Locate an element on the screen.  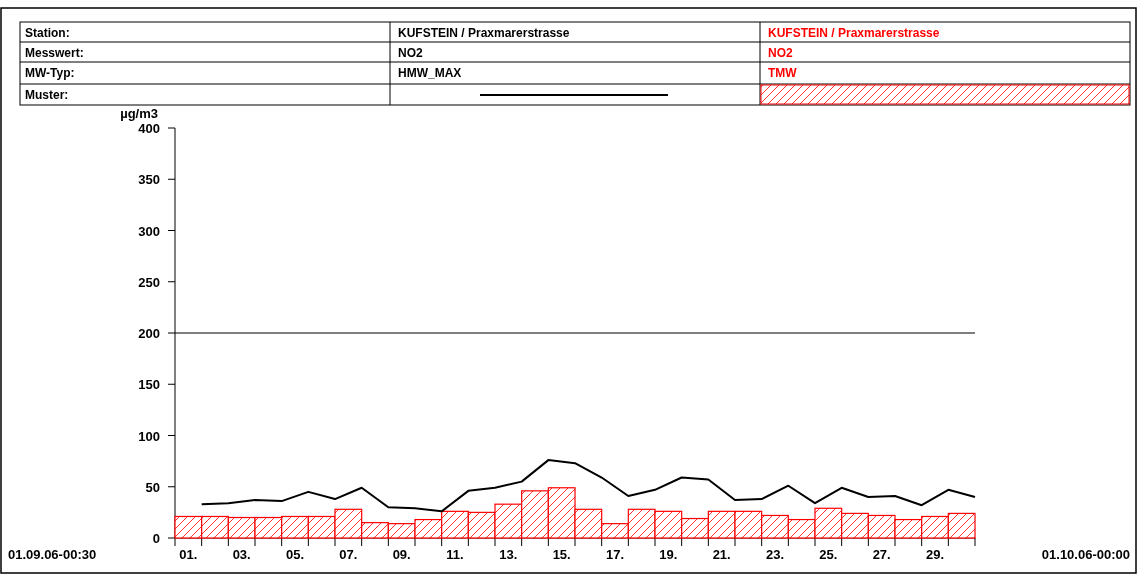
x-tick-label: 27. is located at coordinates (881, 554).